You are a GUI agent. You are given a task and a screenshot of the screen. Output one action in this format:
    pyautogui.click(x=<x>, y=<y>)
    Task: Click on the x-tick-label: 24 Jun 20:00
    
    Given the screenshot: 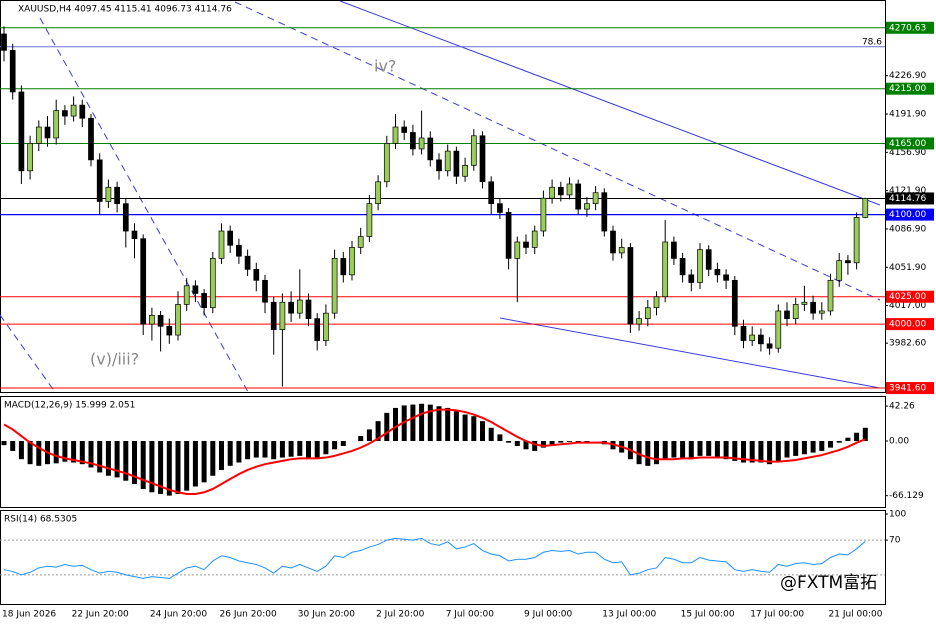 What is the action you would take?
    pyautogui.click(x=178, y=615)
    